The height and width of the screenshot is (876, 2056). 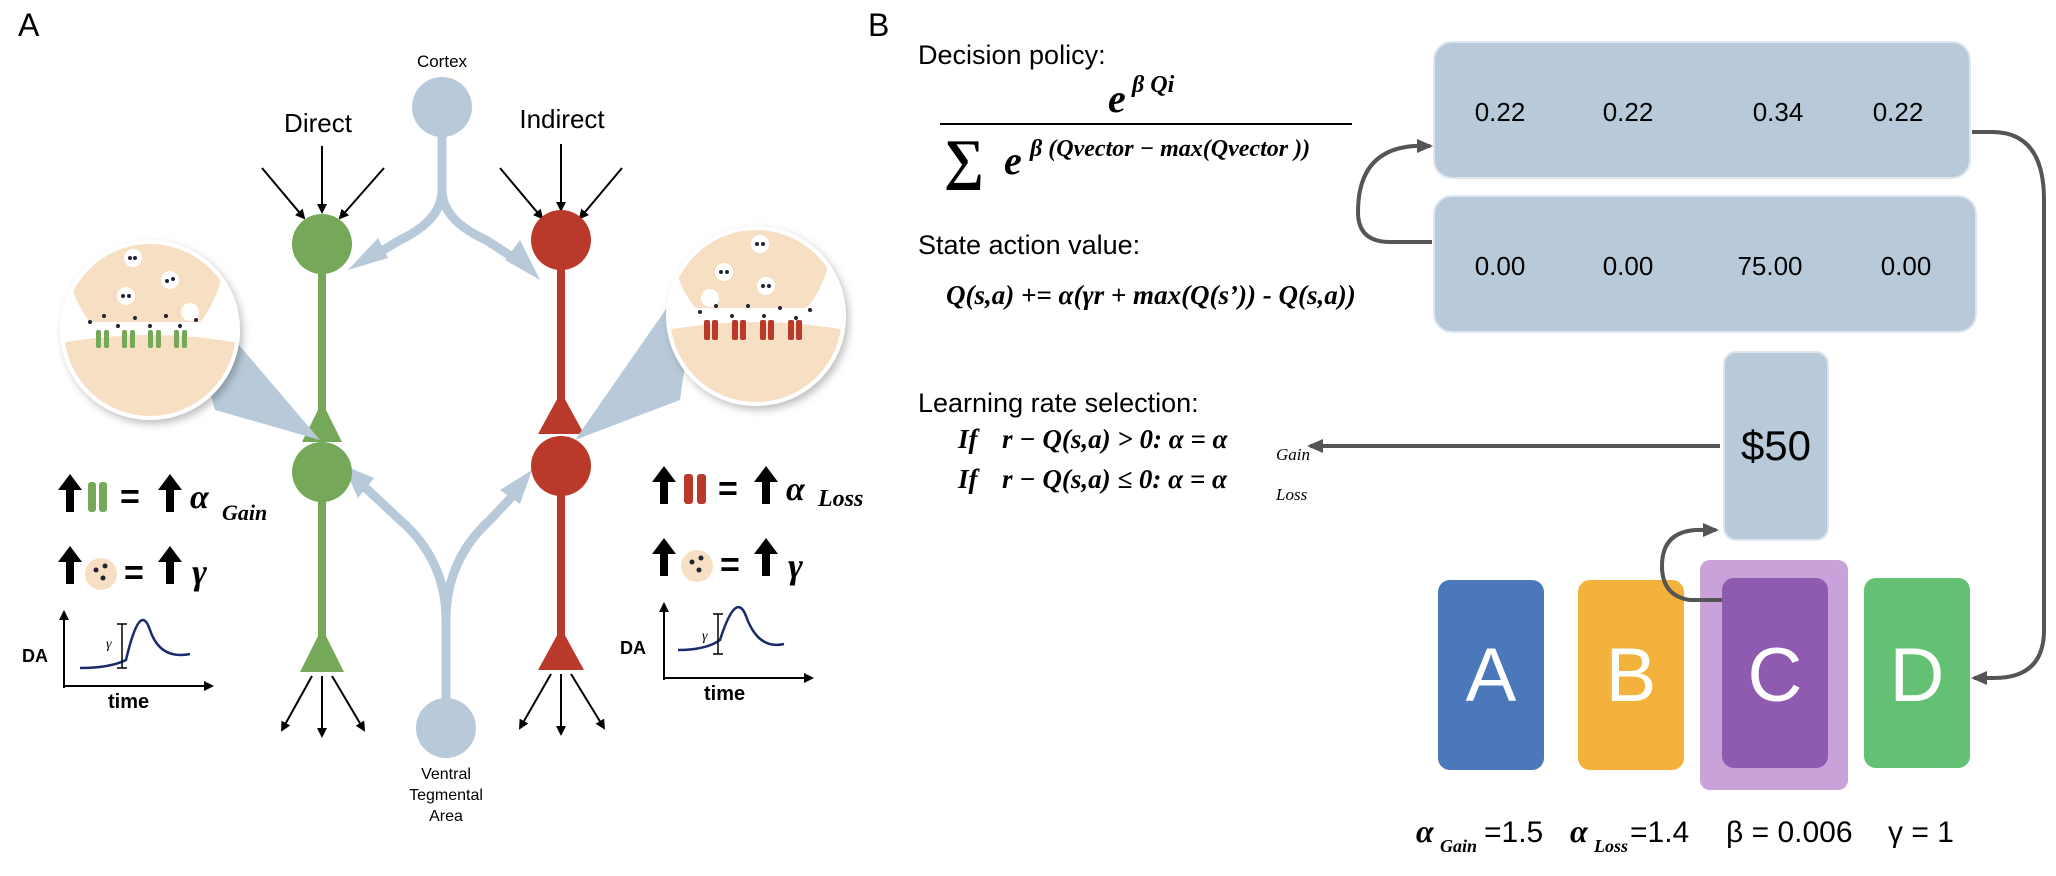 I want to click on option-card-a, so click(x=1491, y=675).